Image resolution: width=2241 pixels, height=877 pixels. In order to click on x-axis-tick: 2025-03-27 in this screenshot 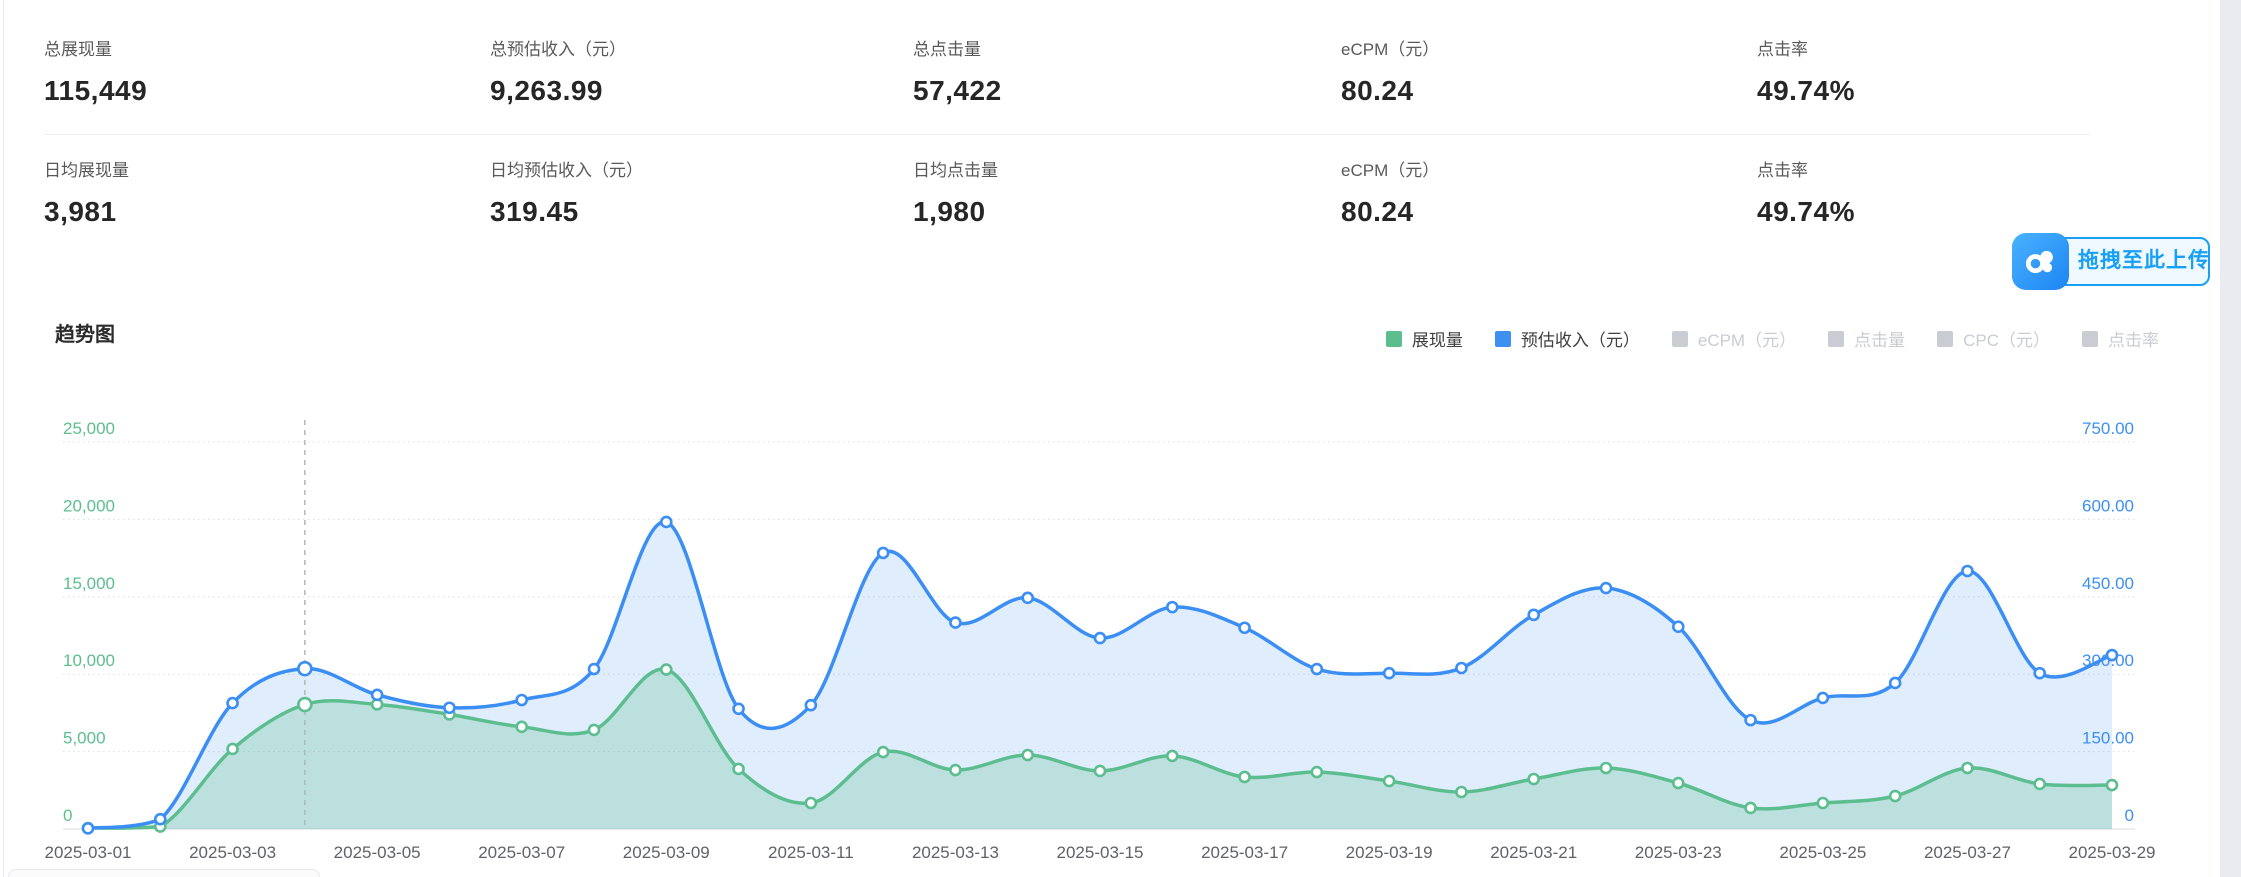, I will do `click(1967, 852)`.